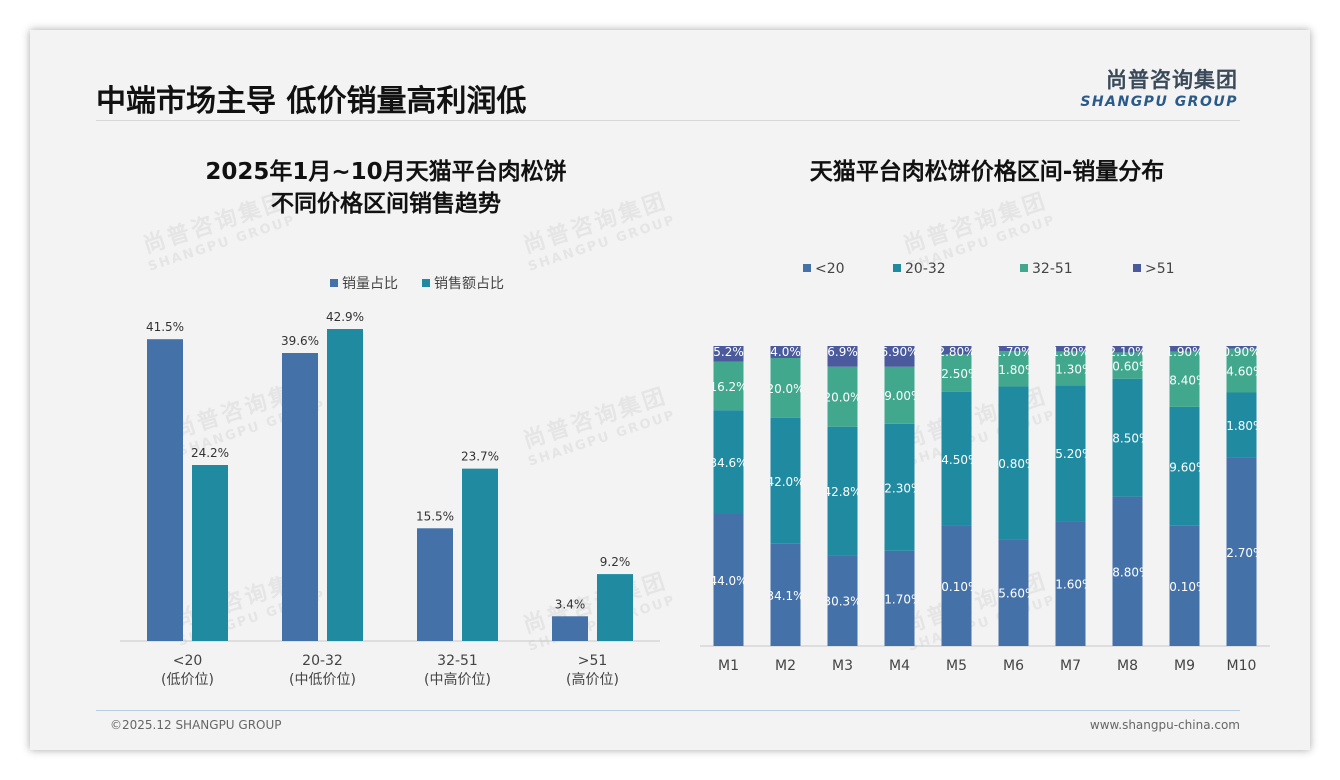  Describe the element at coordinates (1160, 269) in the screenshot. I see `legend-label-4: >51` at that location.